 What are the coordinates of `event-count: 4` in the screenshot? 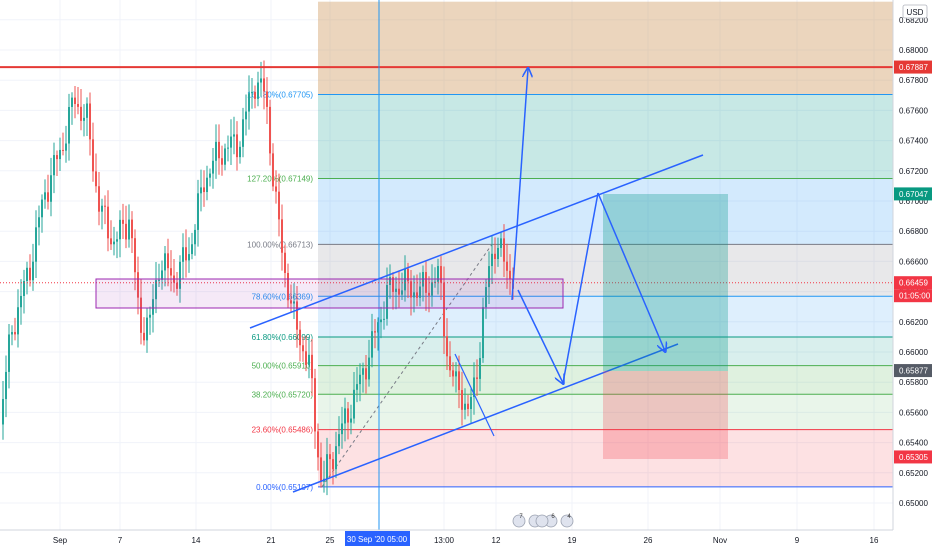 It's located at (569, 517).